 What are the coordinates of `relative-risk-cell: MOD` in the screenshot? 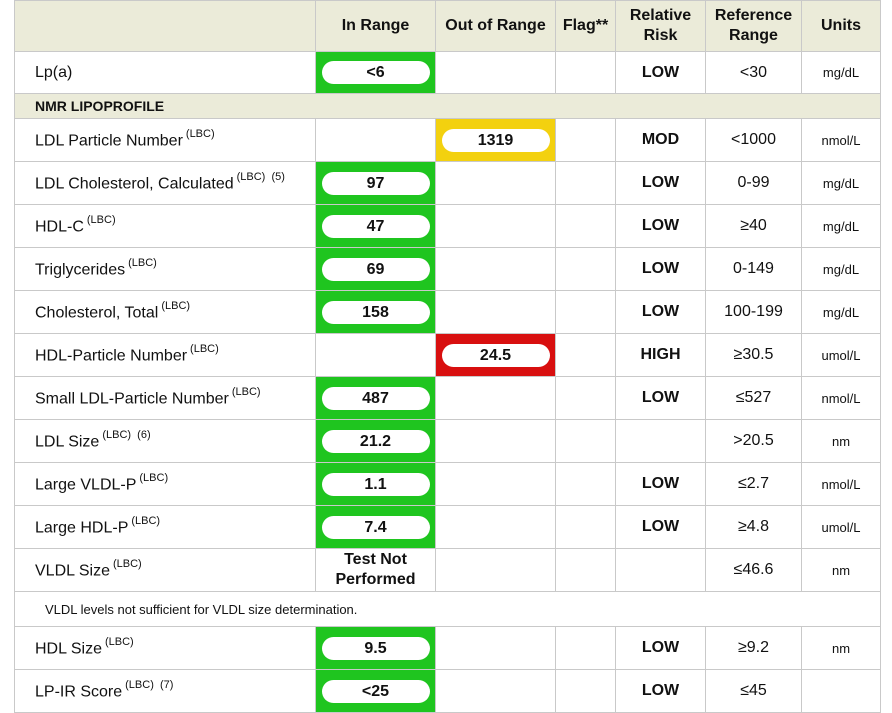 It's located at (660, 140).